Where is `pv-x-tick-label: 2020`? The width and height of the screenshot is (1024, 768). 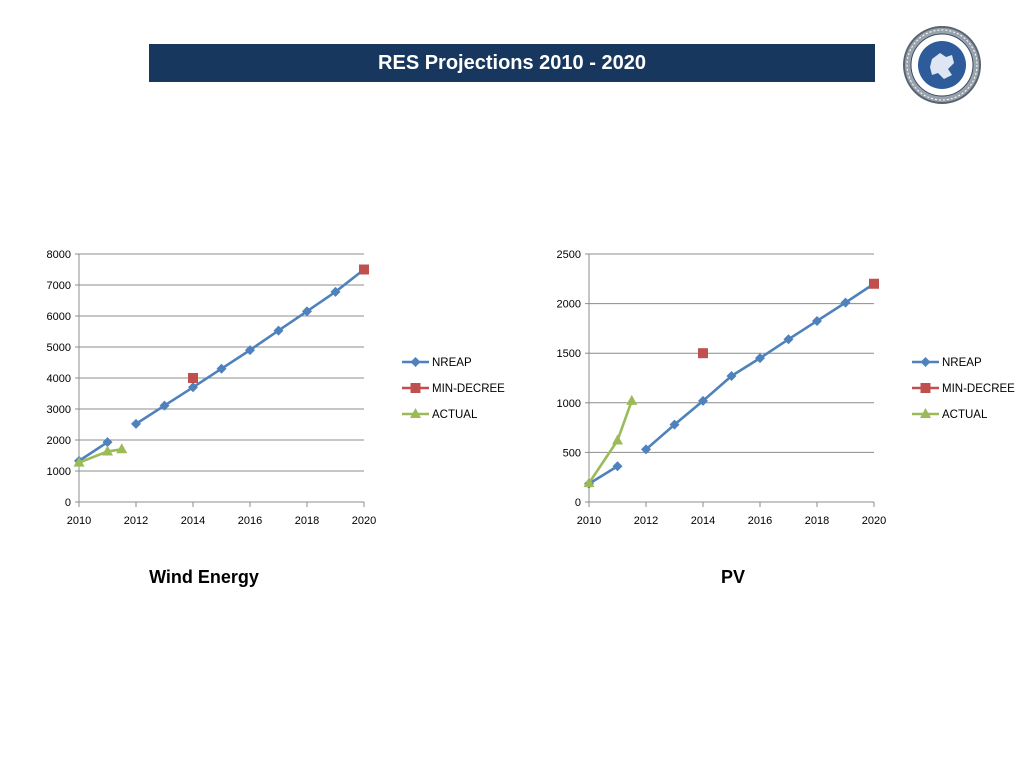 pv-x-tick-label: 2020 is located at coordinates (874, 521).